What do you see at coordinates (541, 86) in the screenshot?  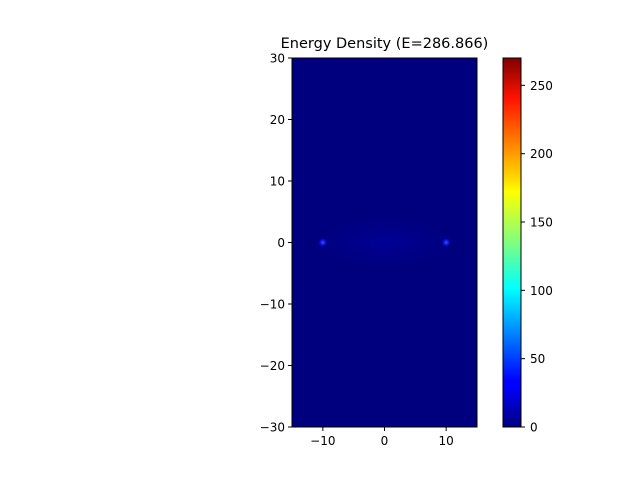 I see `colorbar-tick-label: 250` at bounding box center [541, 86].